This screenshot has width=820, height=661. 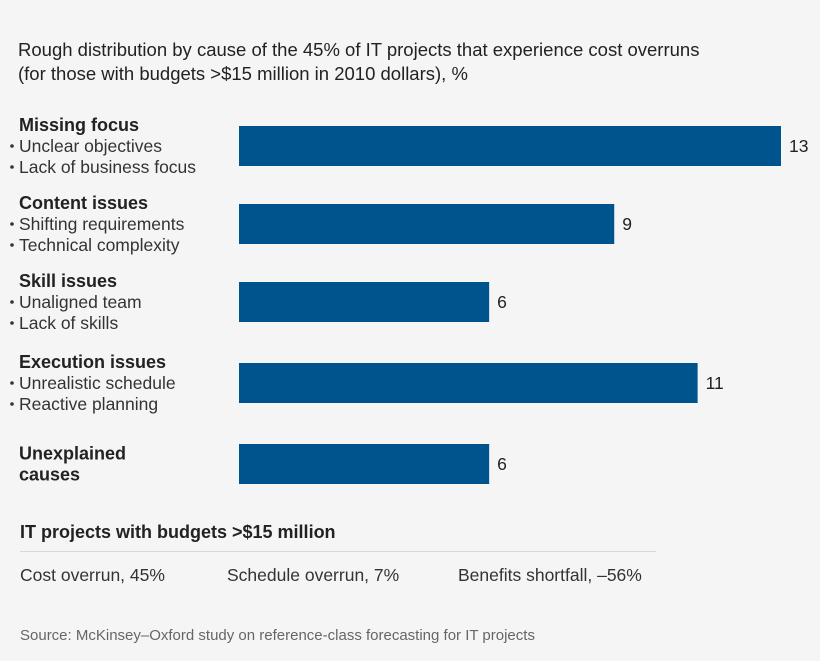 What do you see at coordinates (510, 146) in the screenshot?
I see `bar-missing-focus` at bounding box center [510, 146].